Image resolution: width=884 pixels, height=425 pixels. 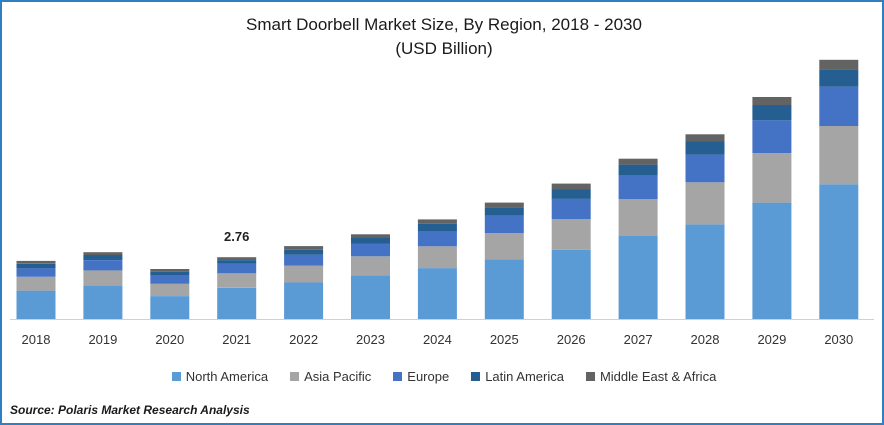 I want to click on legend-label: North America, so click(x=227, y=376).